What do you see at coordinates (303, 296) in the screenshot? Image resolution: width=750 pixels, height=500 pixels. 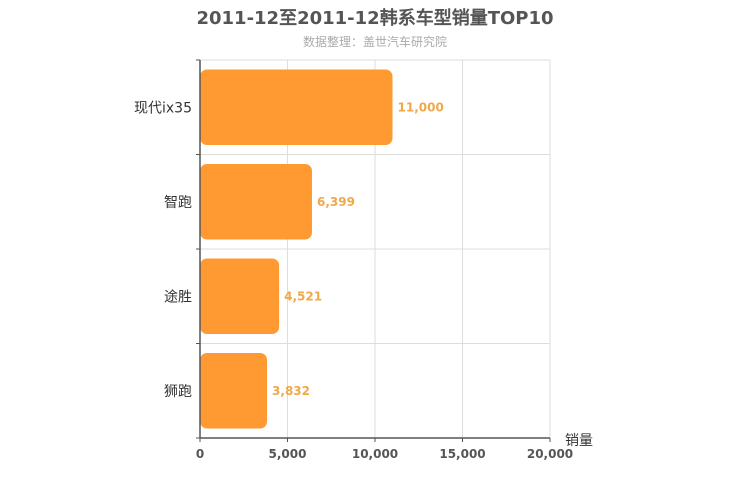 I see `data-label: 4,521` at bounding box center [303, 296].